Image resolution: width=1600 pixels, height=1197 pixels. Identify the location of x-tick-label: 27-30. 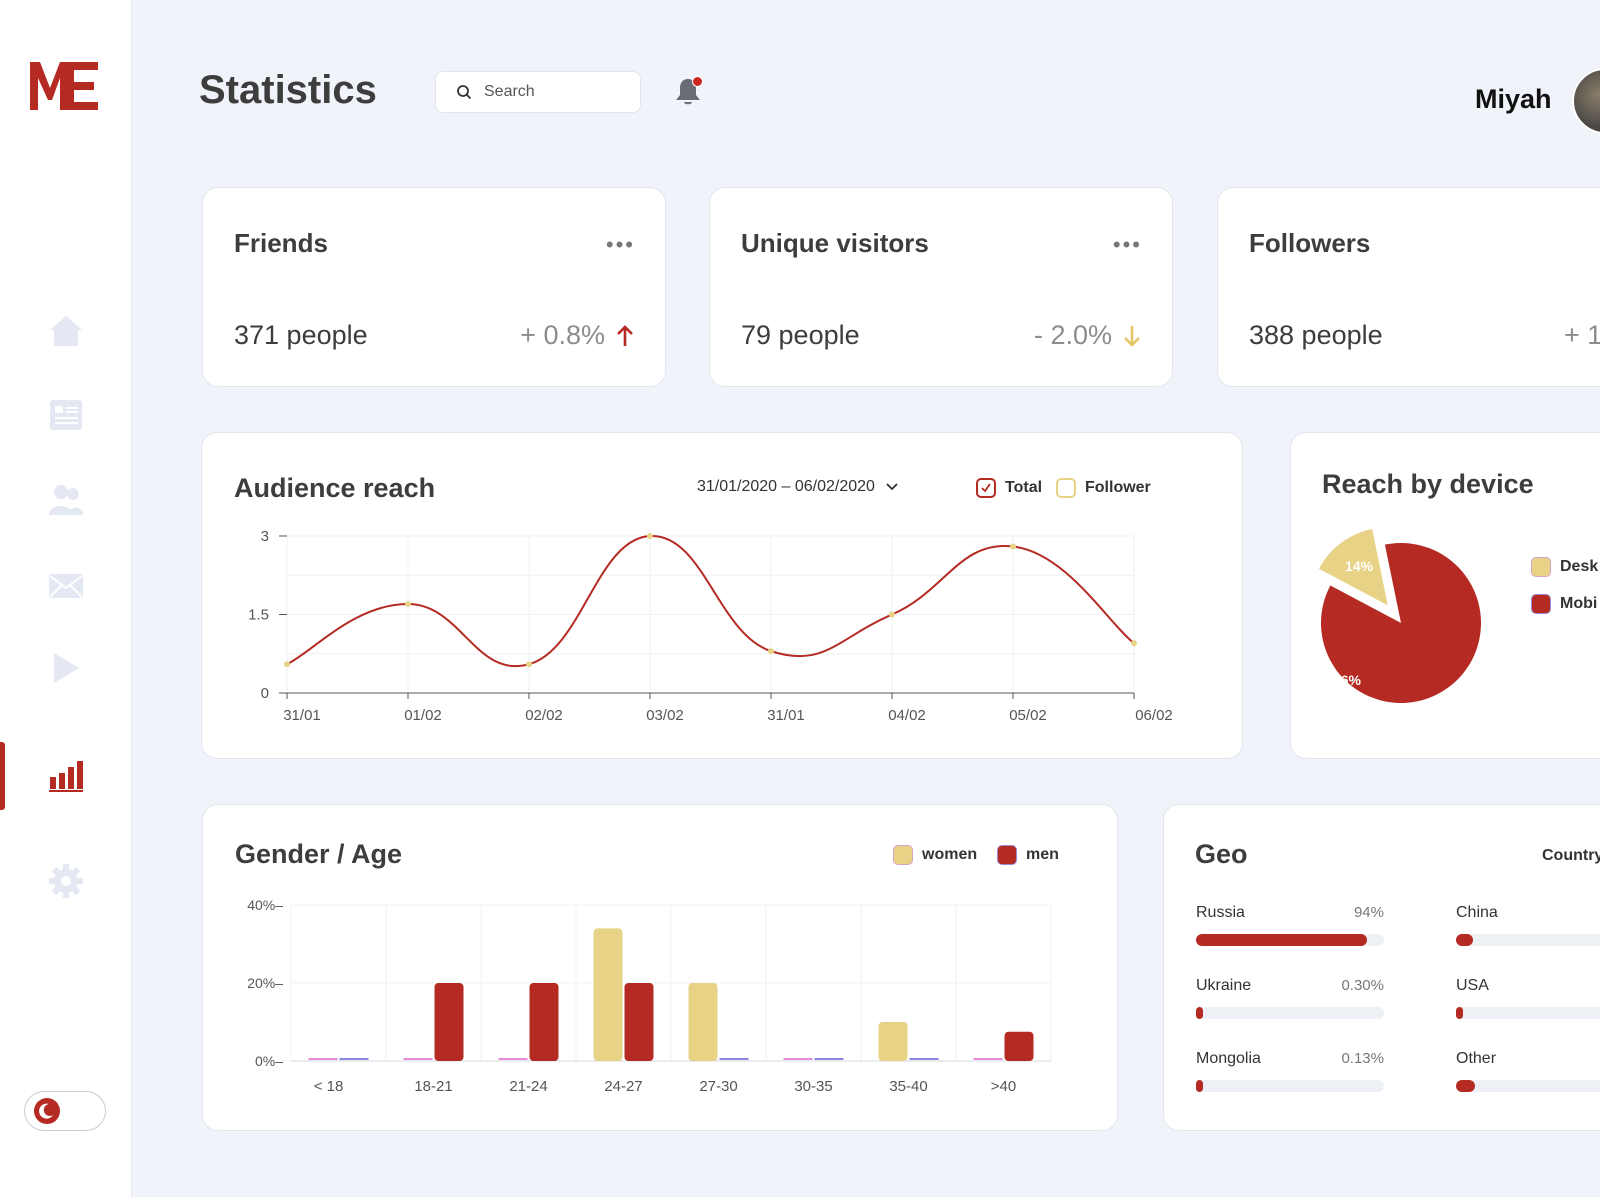
(718, 1086).